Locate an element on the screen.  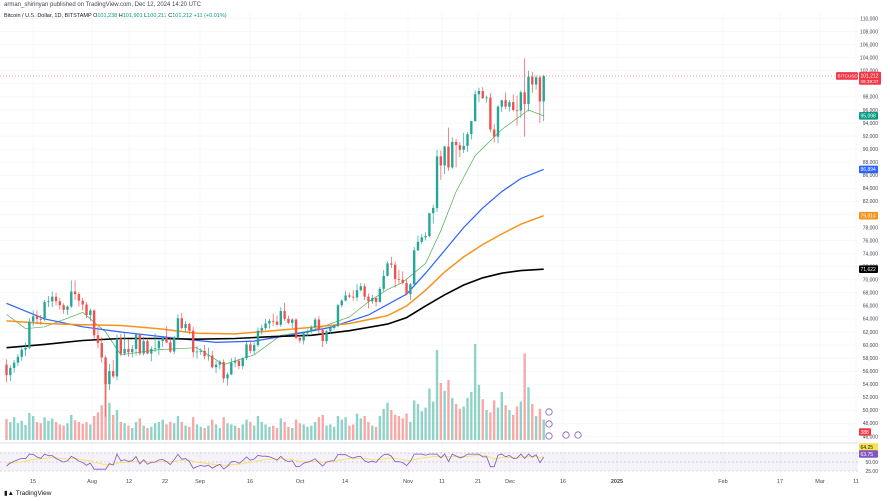
ma-long-marker: 79,814 is located at coordinates (868, 215).